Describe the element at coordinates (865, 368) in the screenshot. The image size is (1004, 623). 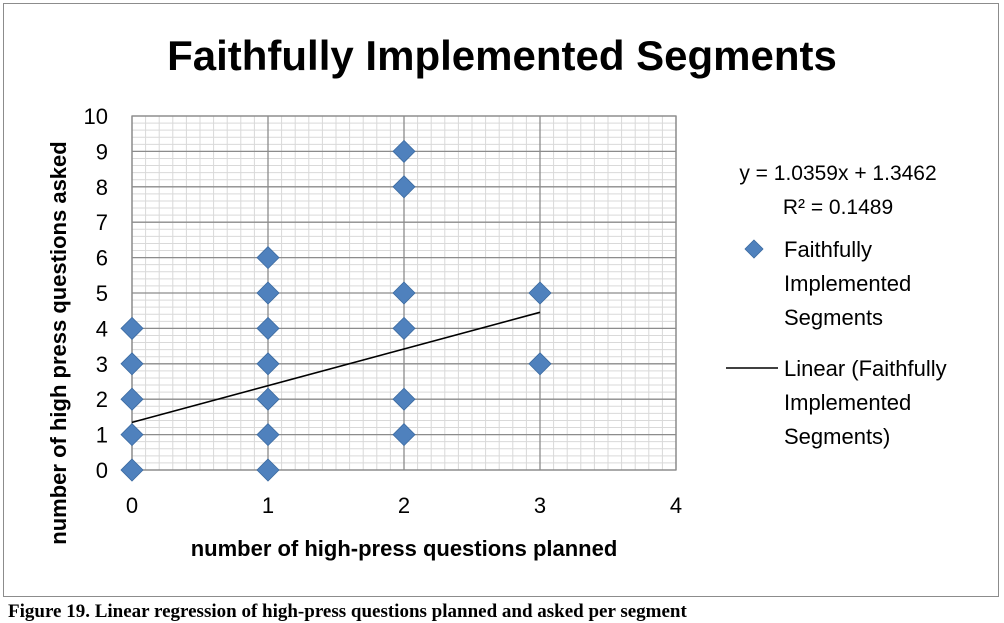
I see `legend-trendline-label: Linear (Faithfully` at that location.